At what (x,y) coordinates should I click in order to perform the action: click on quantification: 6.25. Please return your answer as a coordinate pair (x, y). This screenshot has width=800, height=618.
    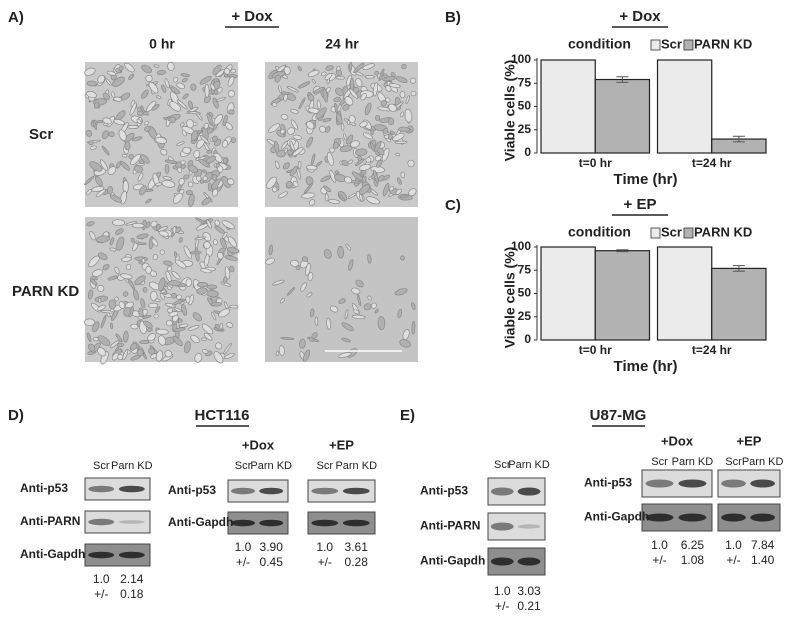
    Looking at the image, I should click on (693, 545).